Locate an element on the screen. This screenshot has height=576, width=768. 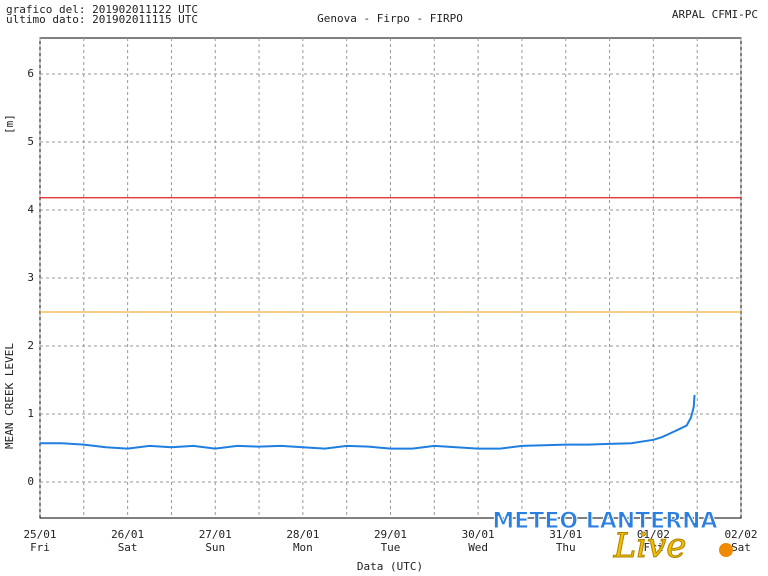
header-left: grafico del: 201902011122 UTC is located at coordinates (102, 9).